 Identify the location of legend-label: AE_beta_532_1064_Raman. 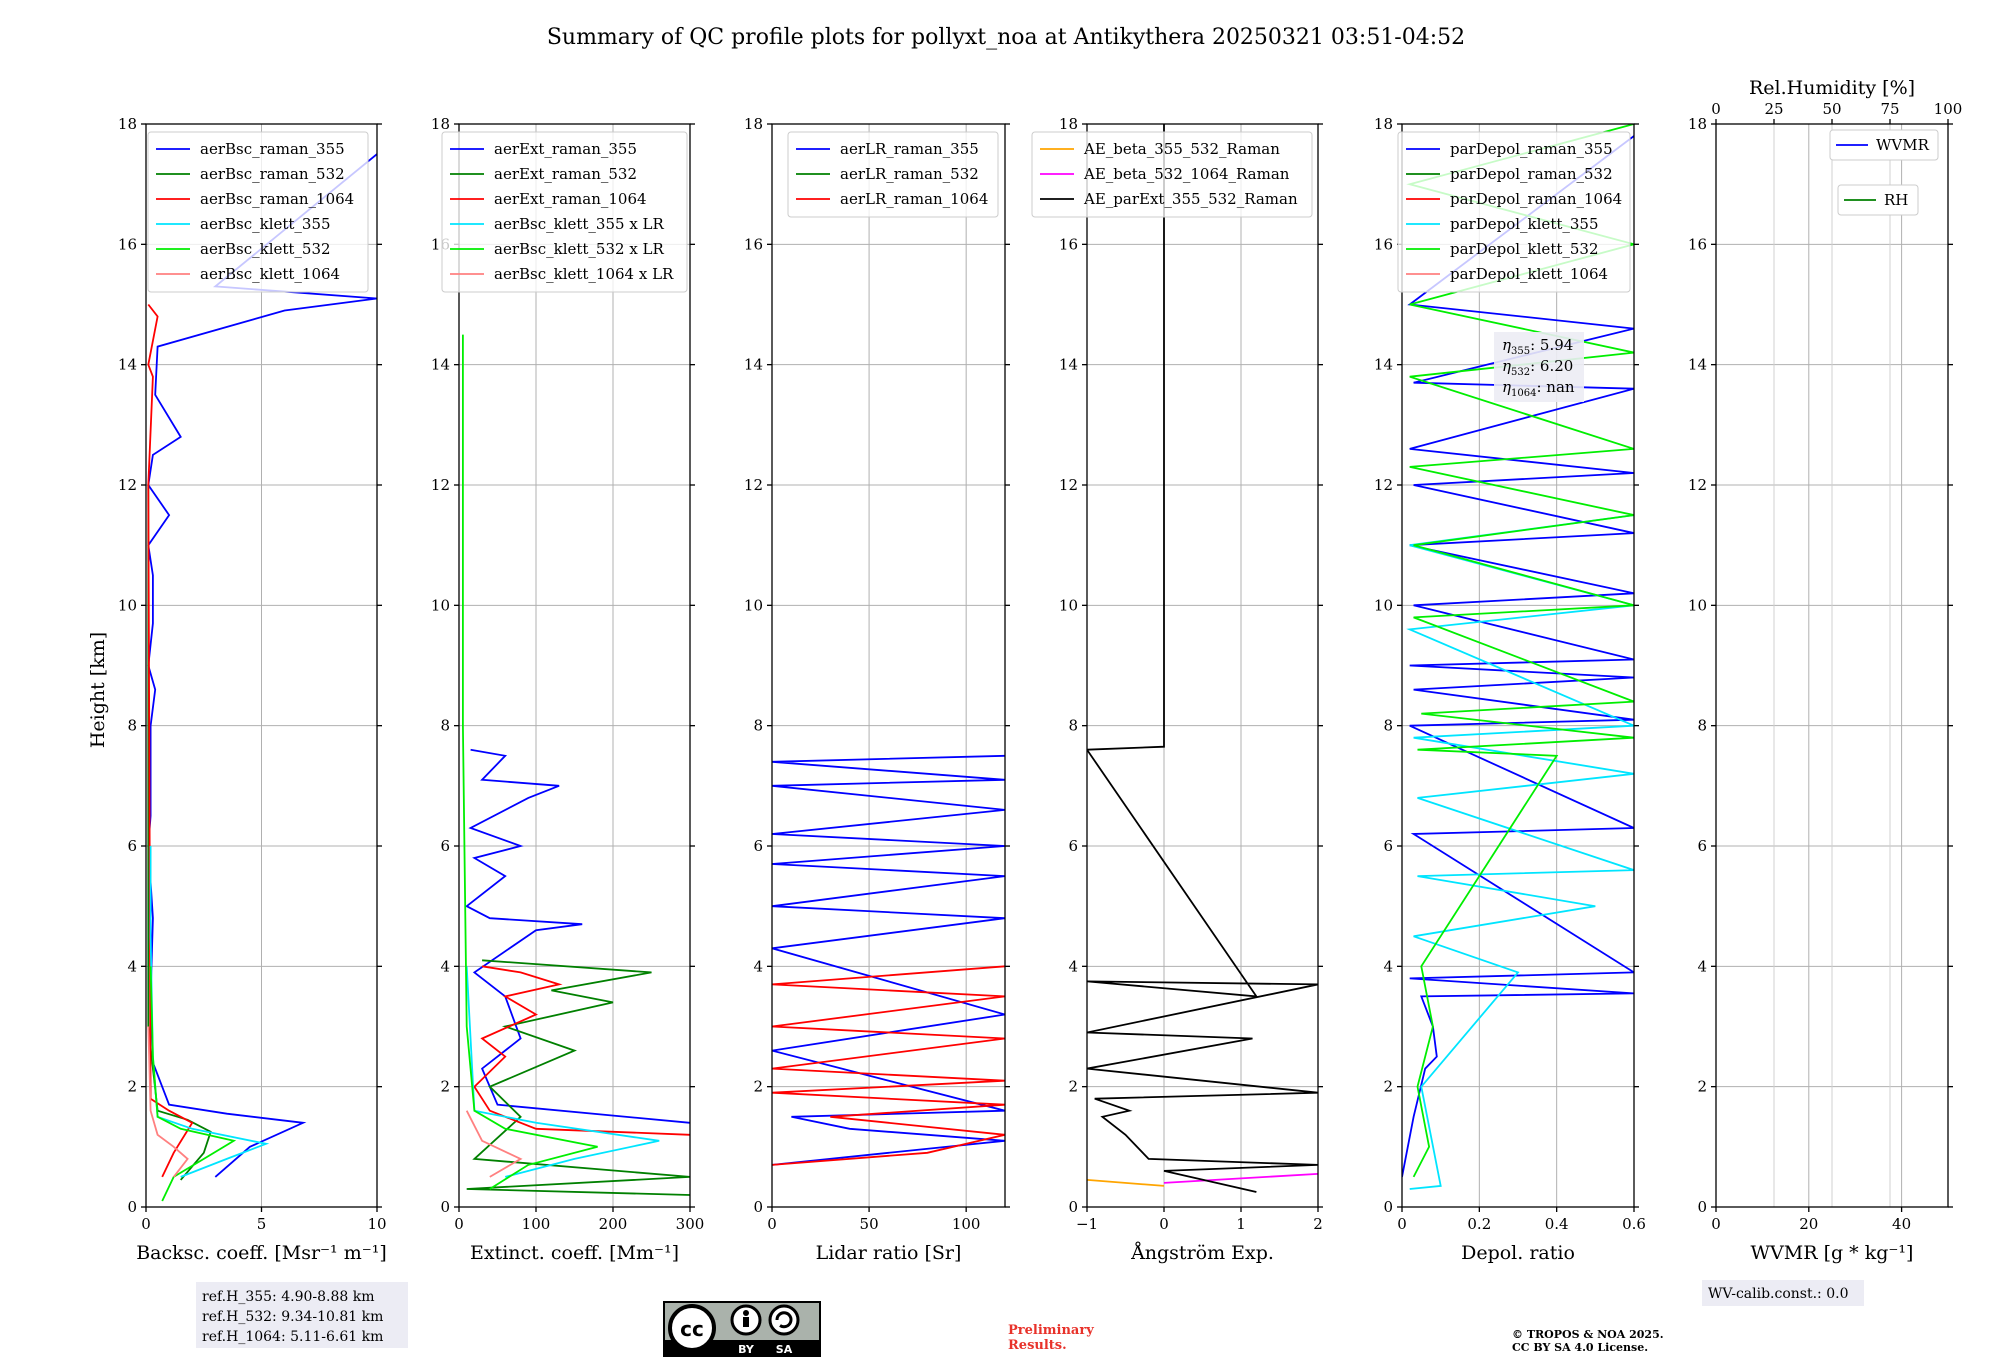
(1186, 174).